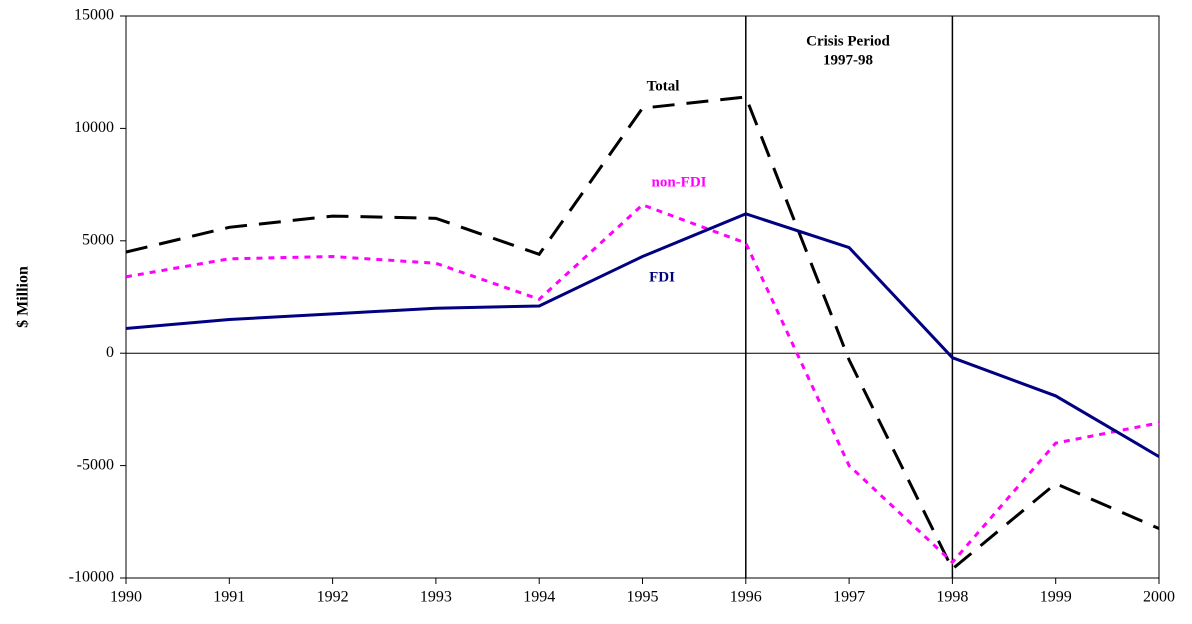  I want to click on crisis-label: Crisis Period, so click(848, 41).